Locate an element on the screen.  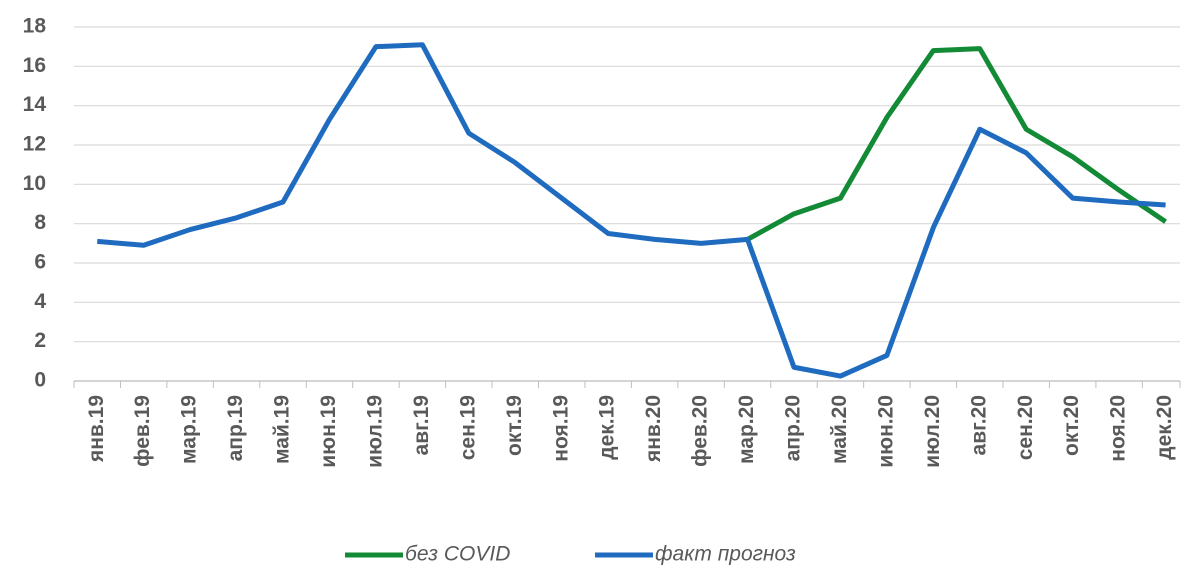
x-tick-label: авг.20 is located at coordinates (978, 425).